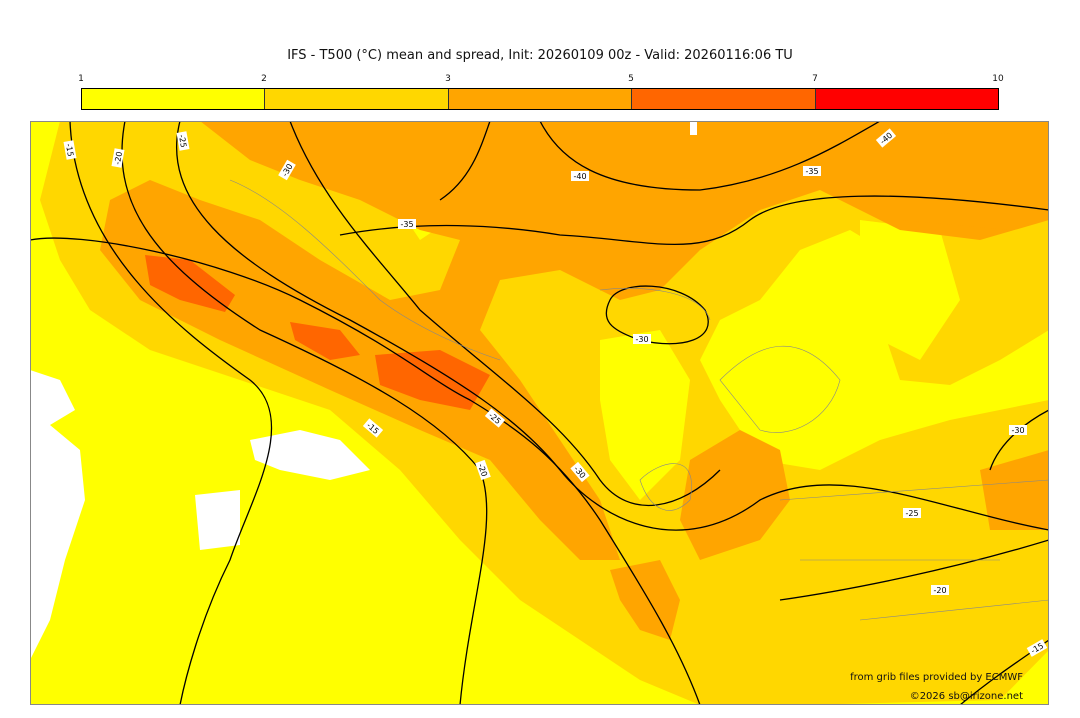 This screenshot has height=718, width=1080. Describe the element at coordinates (317, 332) in the screenshot. I see `spread-red-orange` at that location.